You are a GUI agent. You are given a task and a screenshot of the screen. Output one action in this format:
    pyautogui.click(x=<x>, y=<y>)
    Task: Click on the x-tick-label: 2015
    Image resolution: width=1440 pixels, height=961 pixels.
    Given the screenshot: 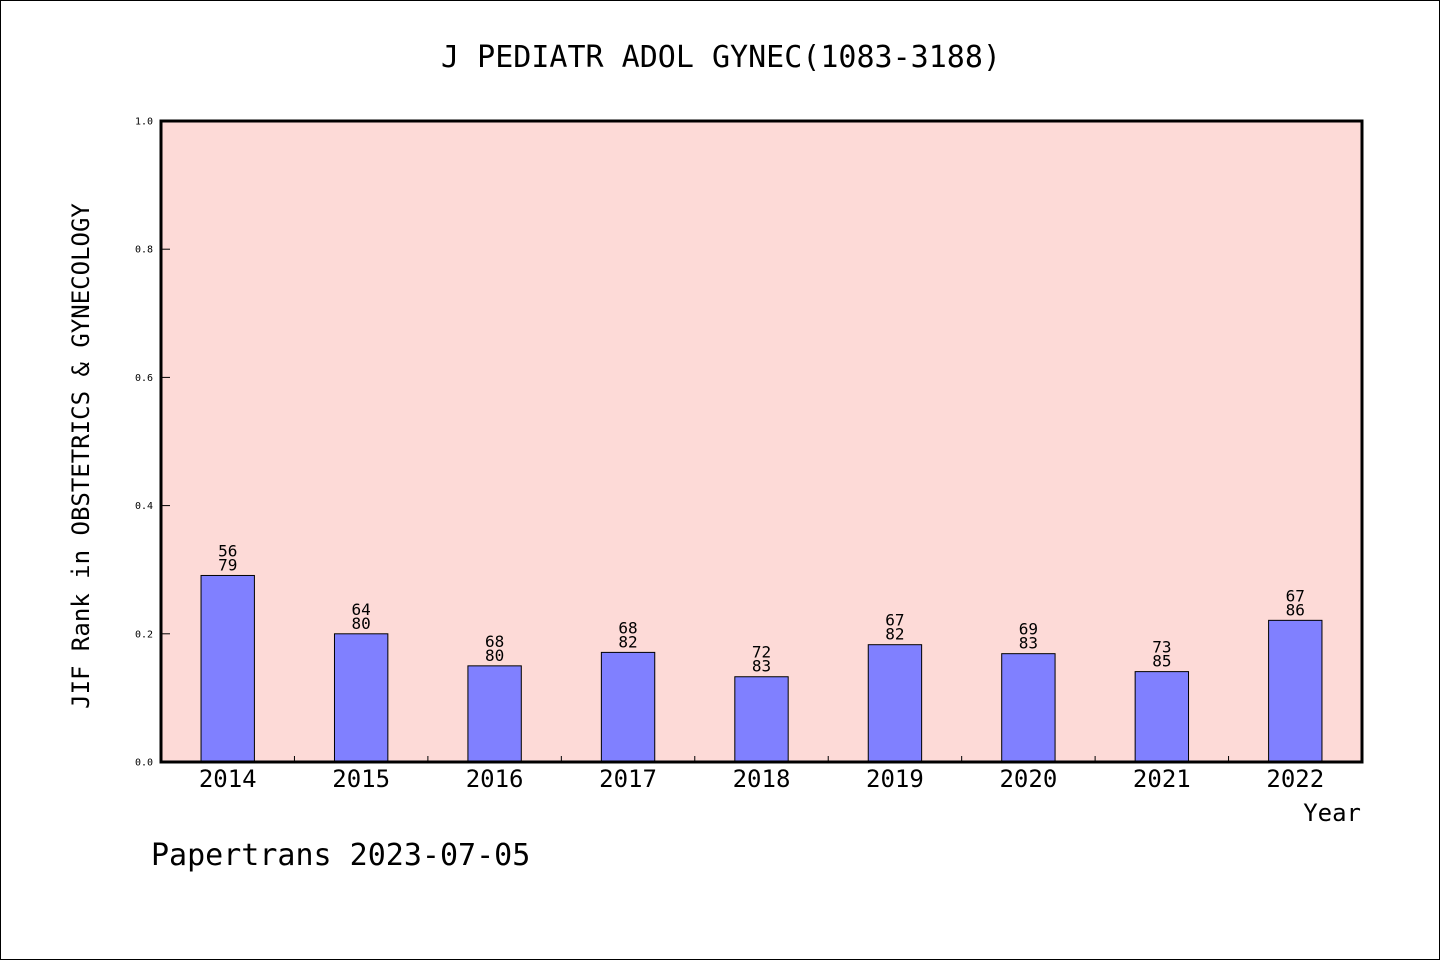 What is the action you would take?
    pyautogui.click(x=361, y=779)
    